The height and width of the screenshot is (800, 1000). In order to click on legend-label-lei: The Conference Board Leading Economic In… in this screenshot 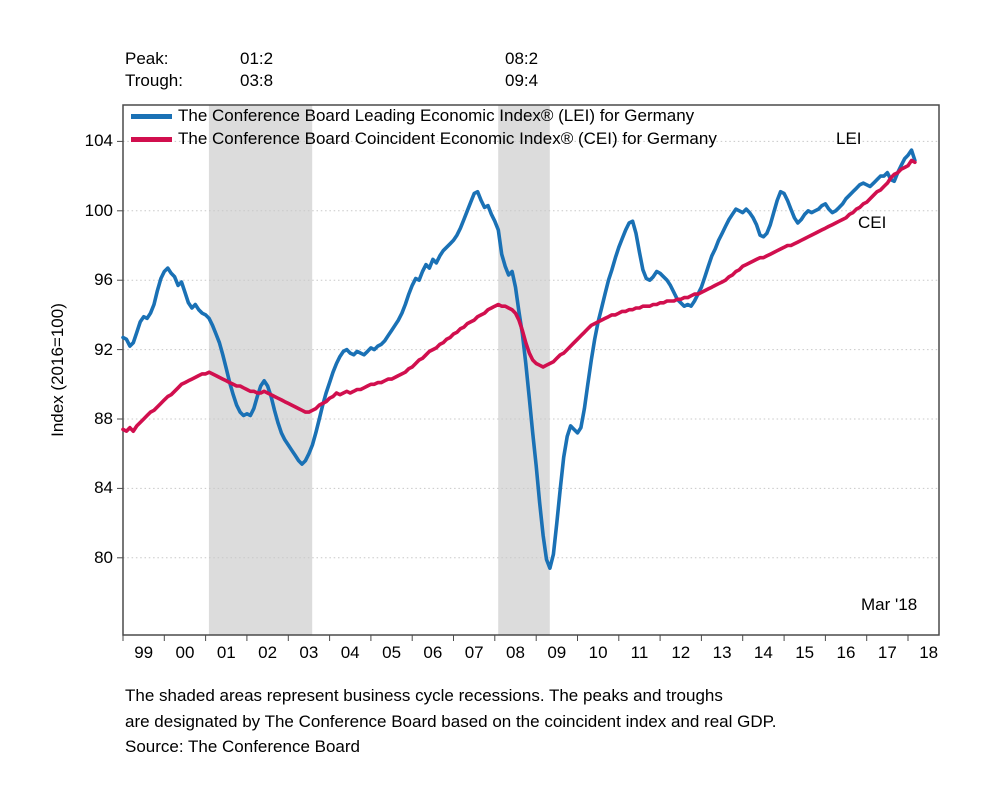, I will do `click(436, 115)`.